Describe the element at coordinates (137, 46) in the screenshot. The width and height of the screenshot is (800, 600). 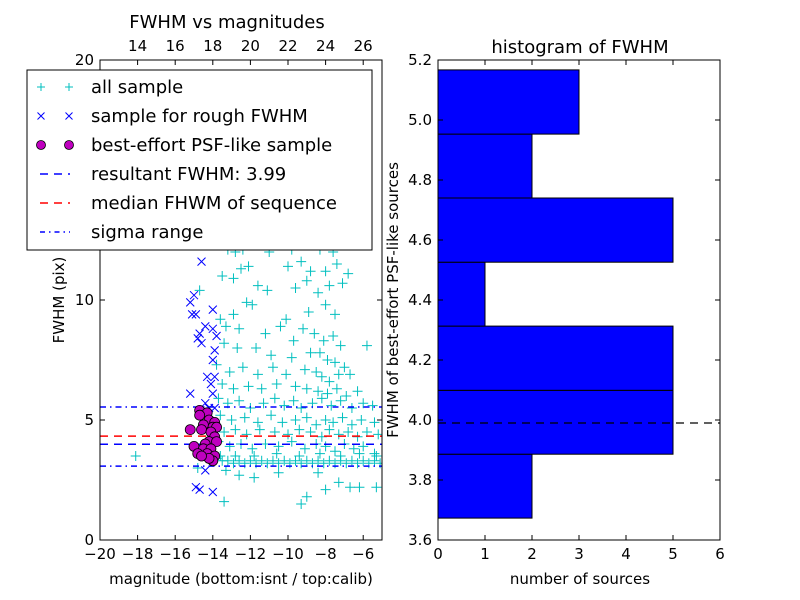
I see `top-tick-label: 14` at that location.